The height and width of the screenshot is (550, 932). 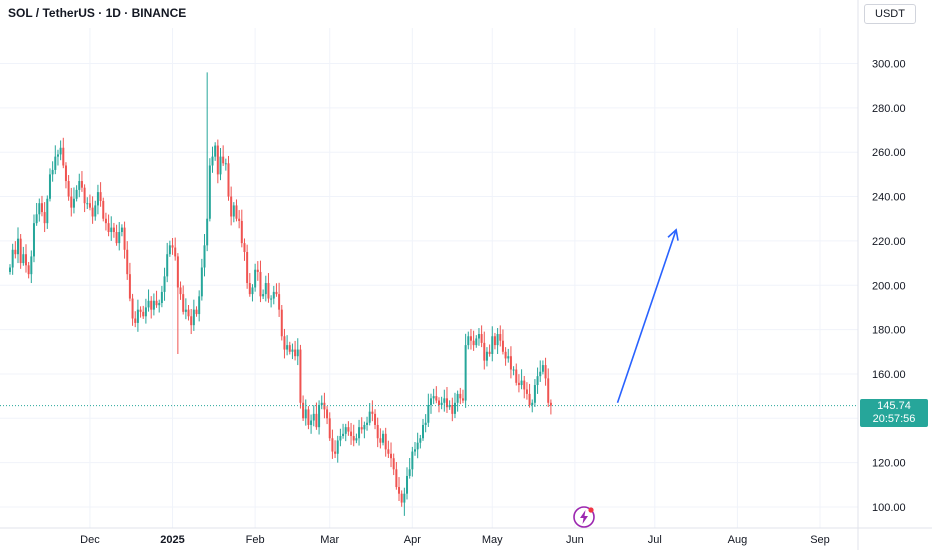 I want to click on y-tick-label: 260.00, so click(x=889, y=153).